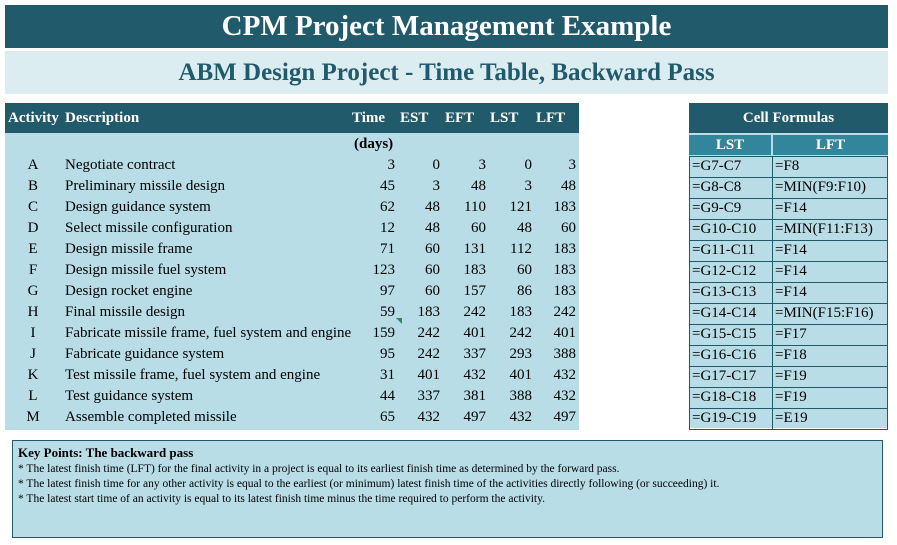 This screenshot has width=897, height=545. Describe the element at coordinates (724, 334) in the screenshot. I see `formula-lst-cell: =G15-C15` at that location.